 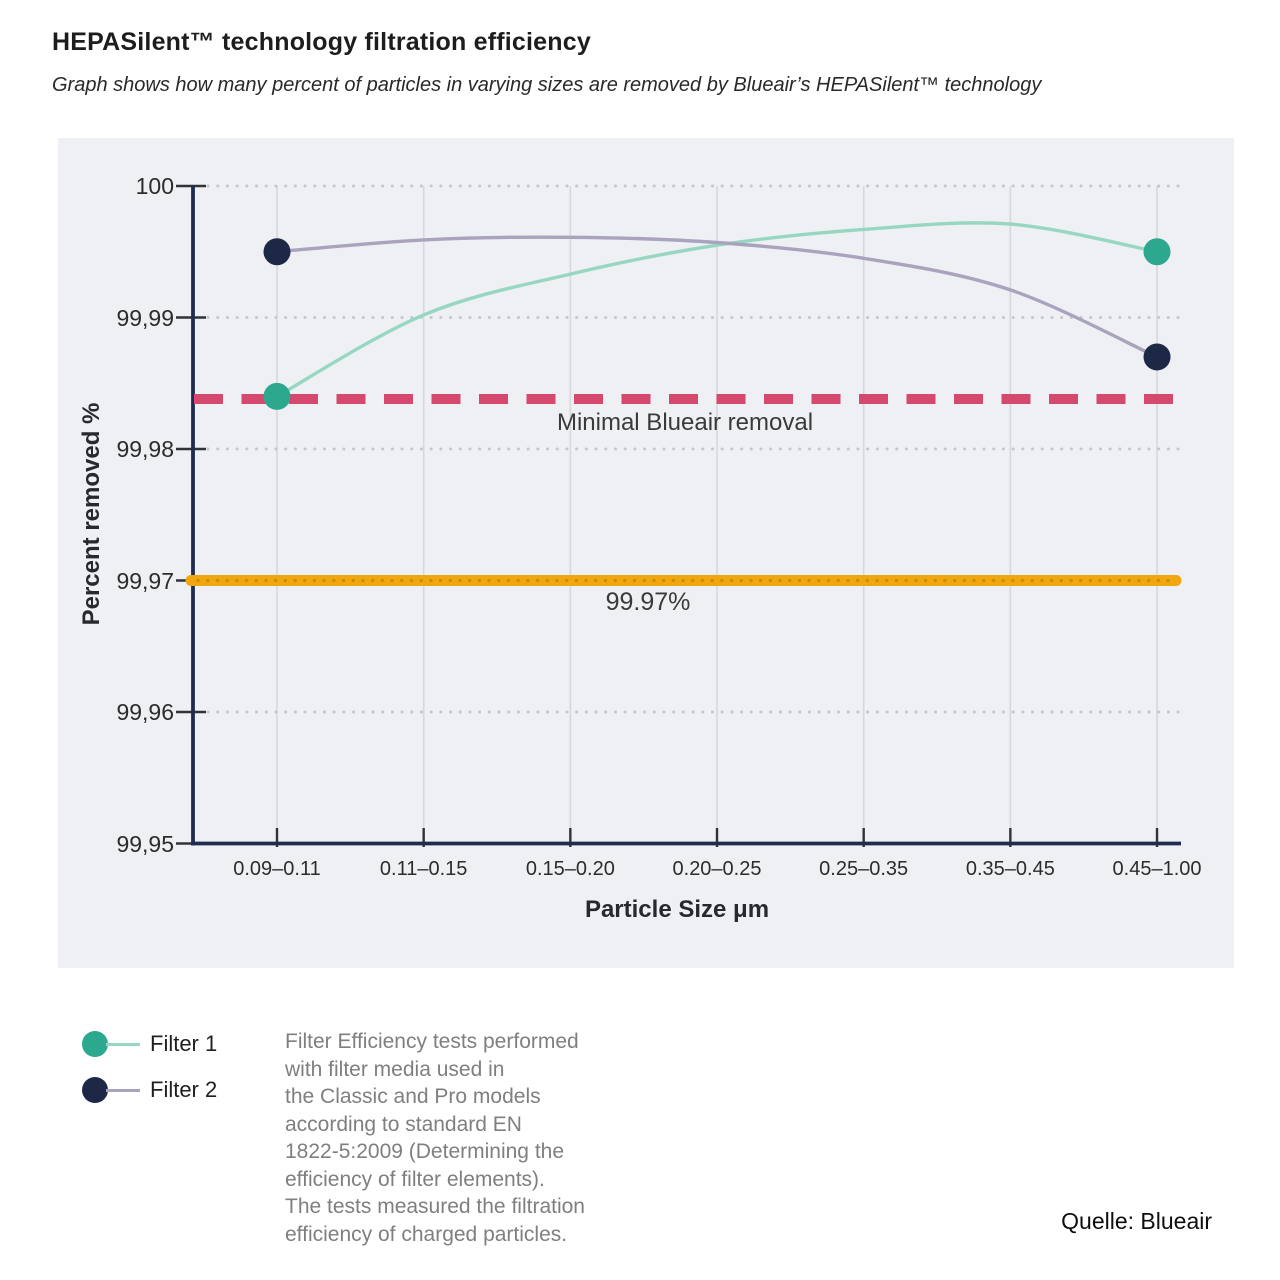 What do you see at coordinates (123, 1090) in the screenshot?
I see `filter-2-line-icon` at bounding box center [123, 1090].